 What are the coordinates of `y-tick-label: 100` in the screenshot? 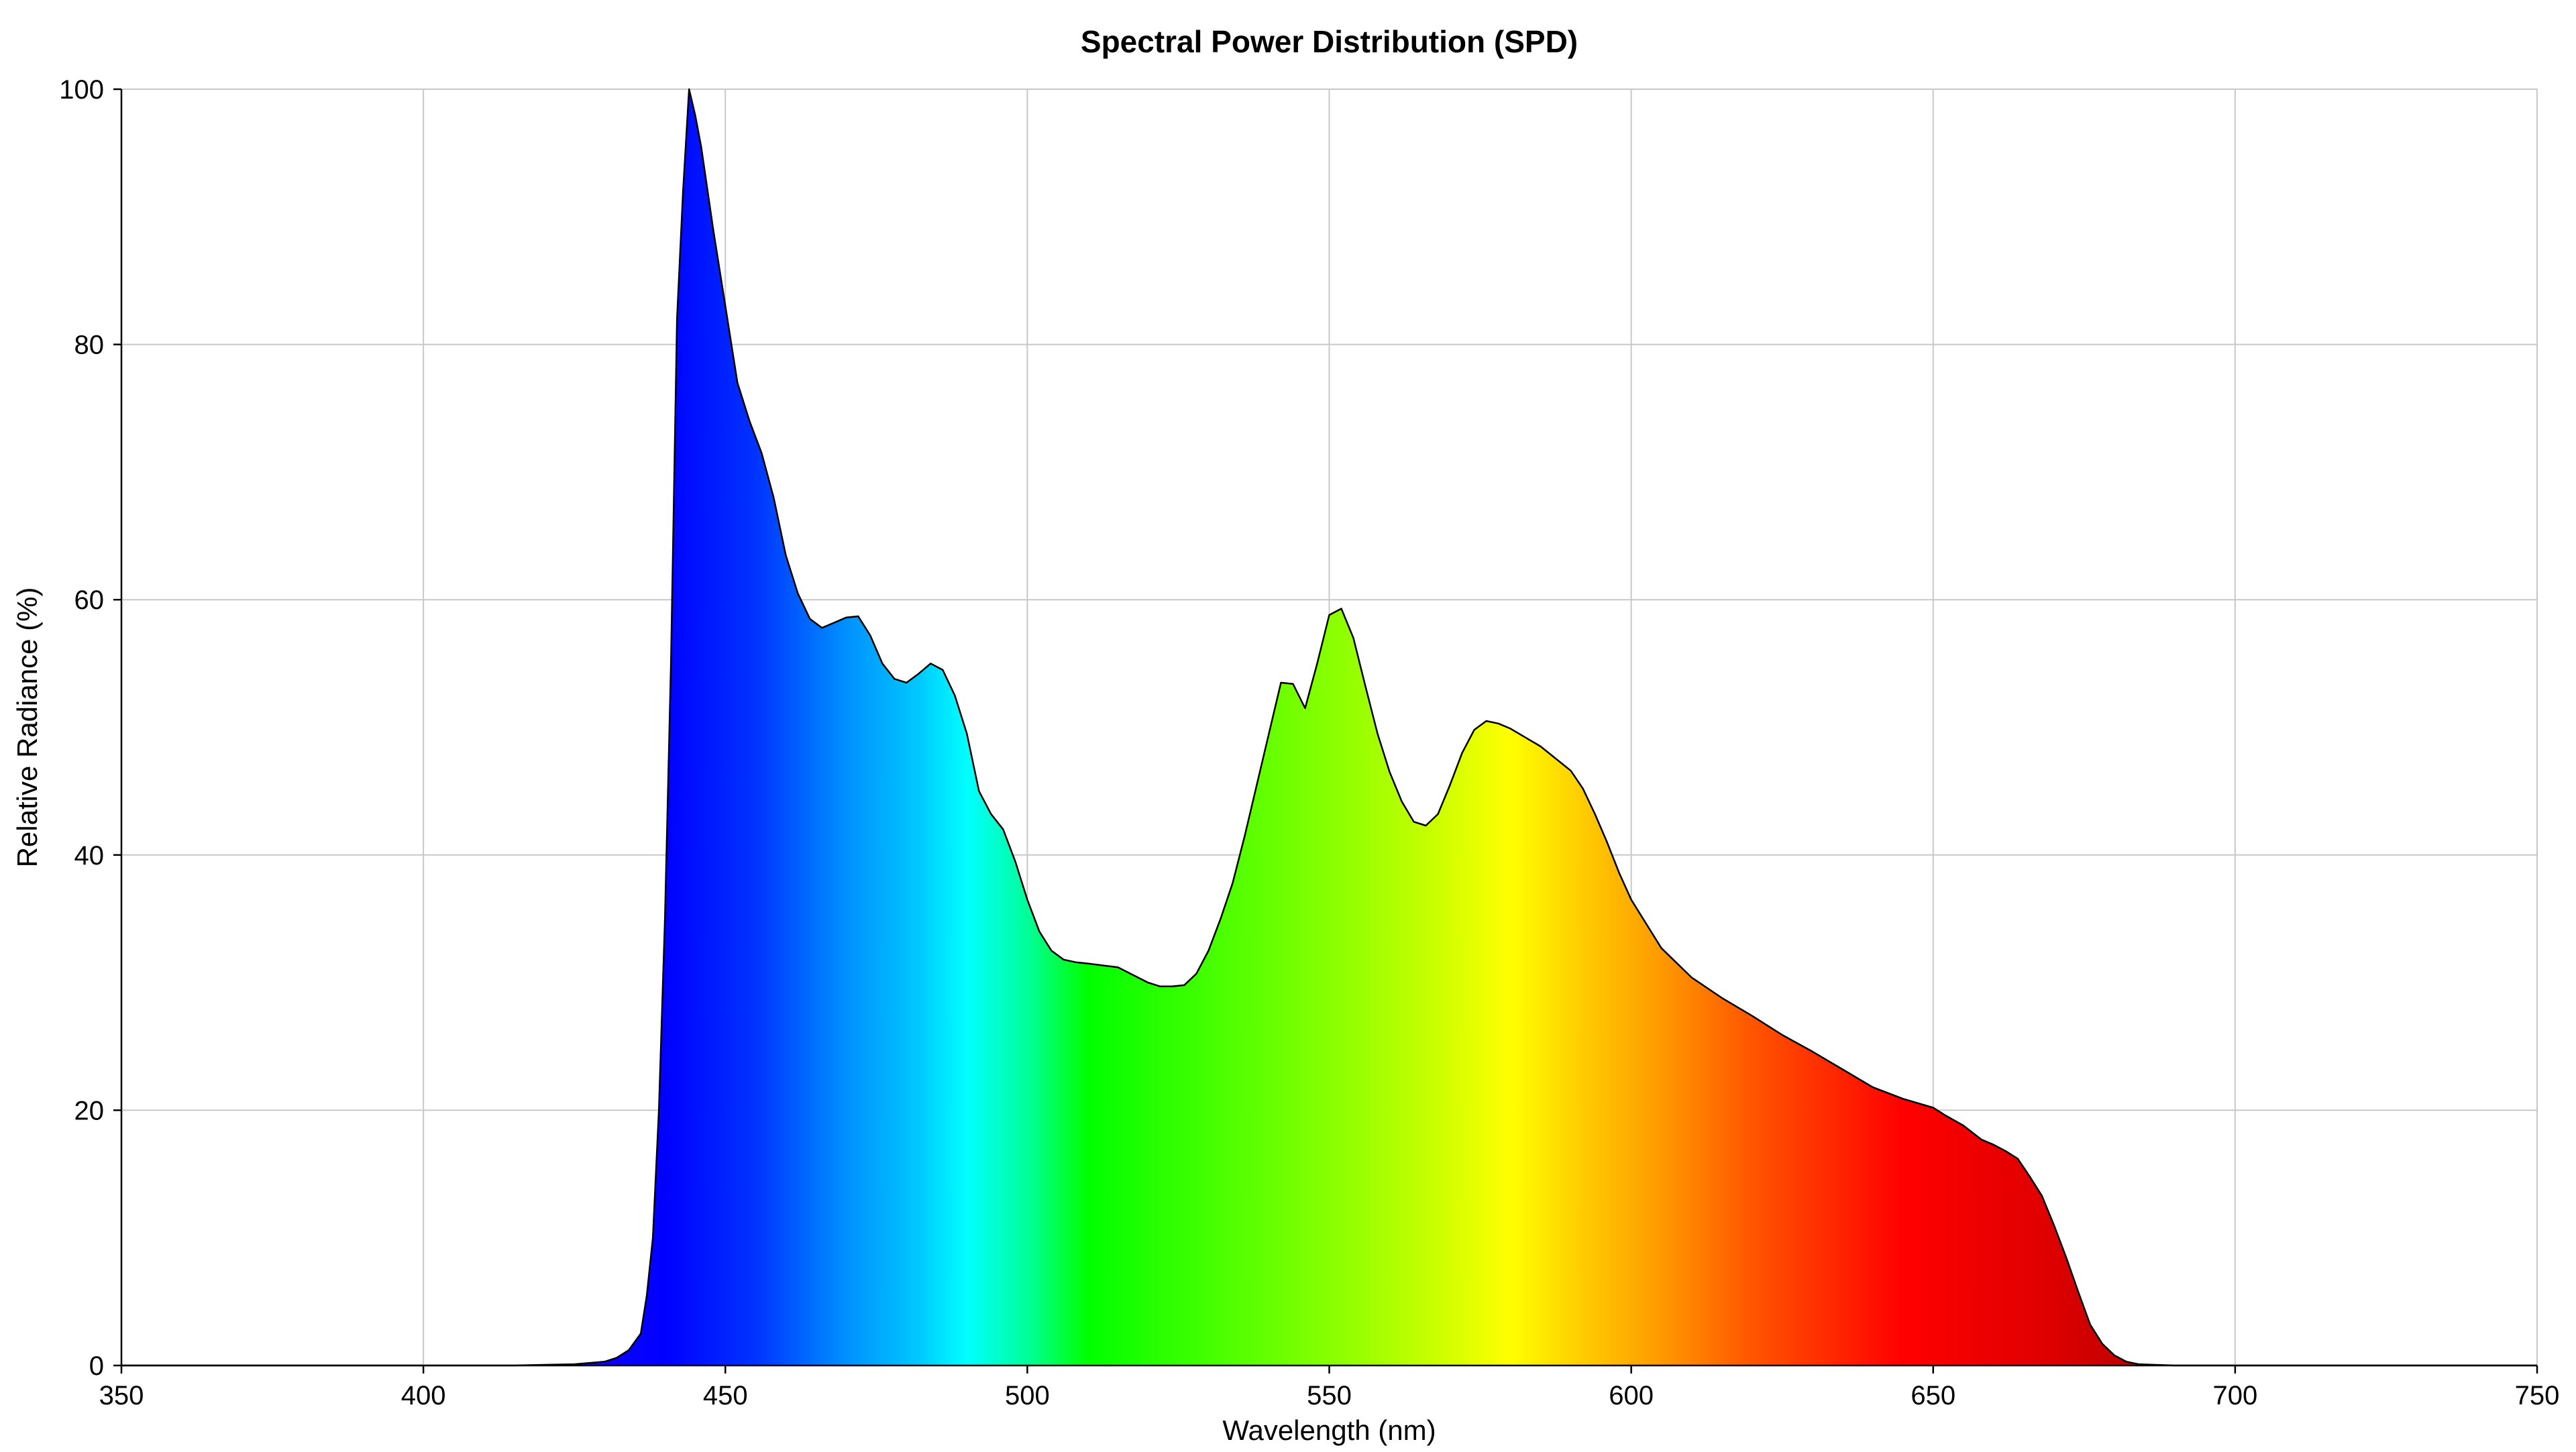 It's located at (81, 90).